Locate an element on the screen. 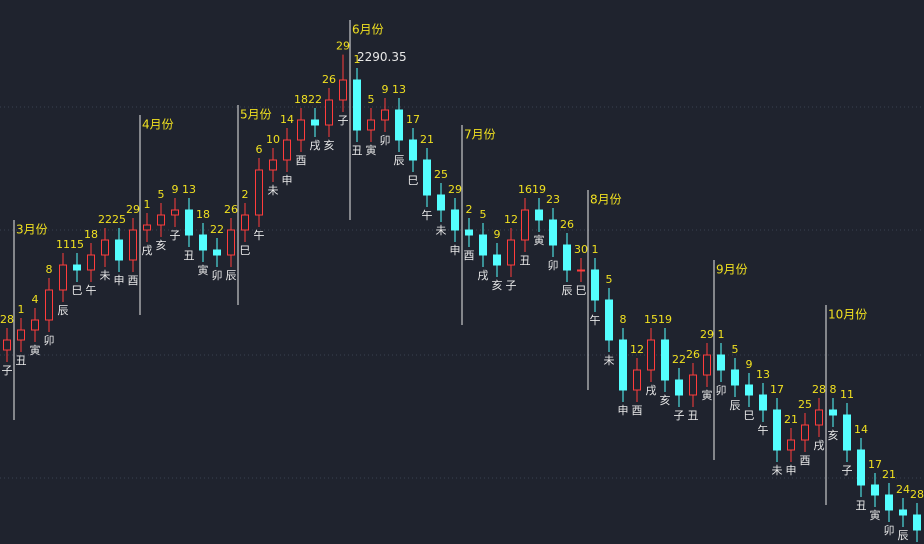 Image resolution: width=924 pixels, height=544 pixels. day-label: 16 is located at coordinates (525, 189).